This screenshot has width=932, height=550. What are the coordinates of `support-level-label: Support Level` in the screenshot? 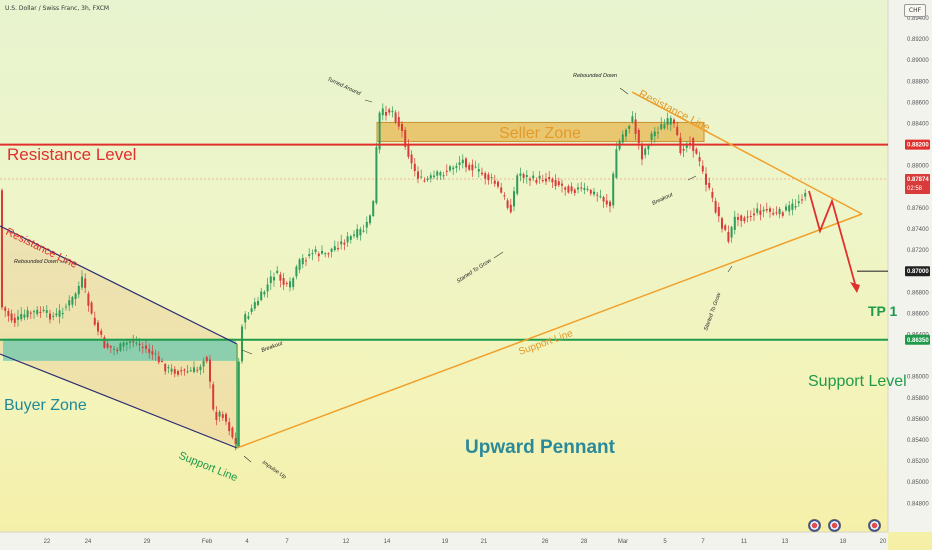 It's located at (857, 381).